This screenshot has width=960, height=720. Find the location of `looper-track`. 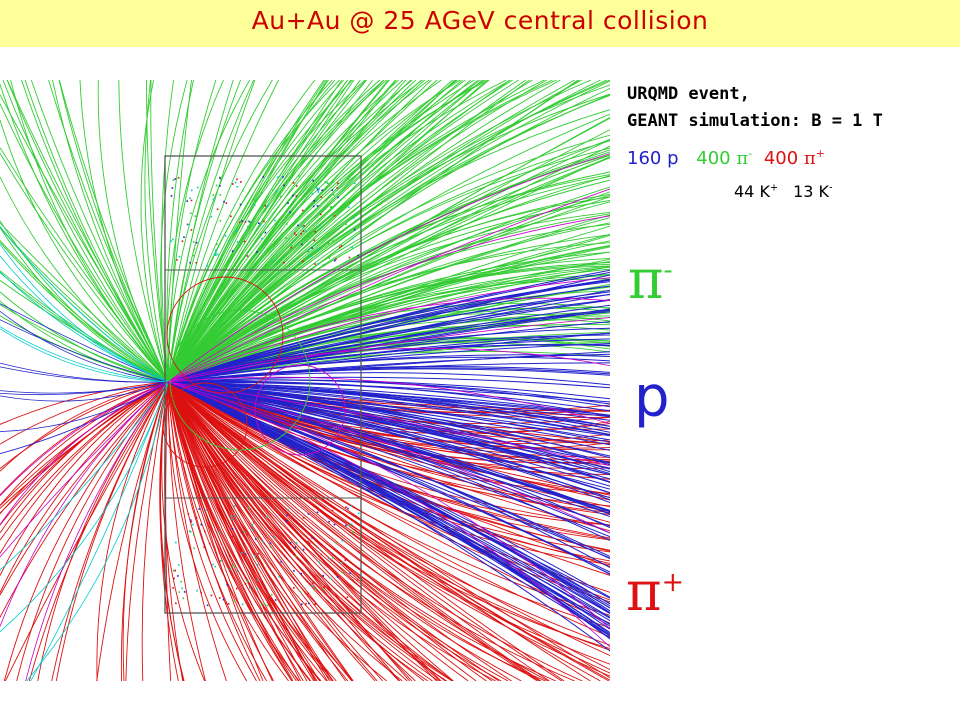

looper-track is located at coordinates (300, 410).